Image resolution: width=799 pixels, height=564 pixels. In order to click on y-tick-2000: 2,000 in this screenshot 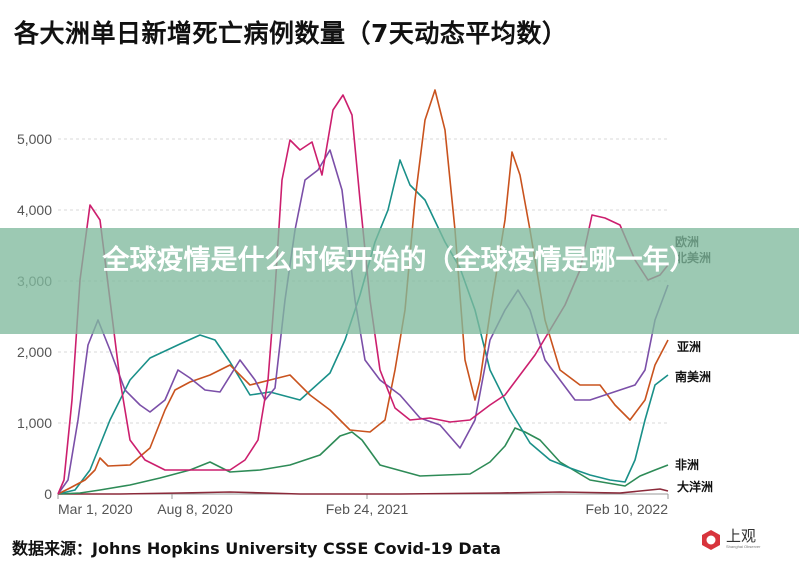, I will do `click(34, 352)`.